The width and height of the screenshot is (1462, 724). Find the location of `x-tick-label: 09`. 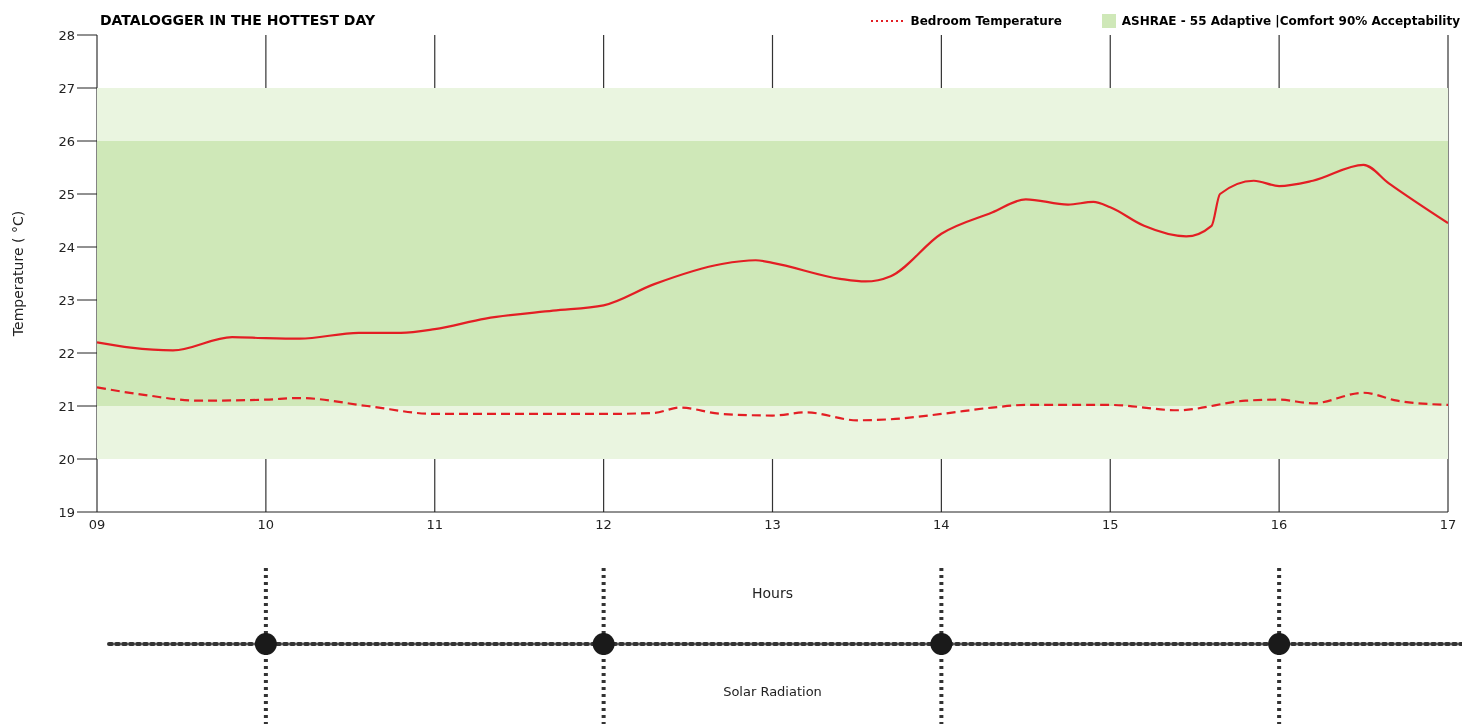

x-tick-label: 09 is located at coordinates (97, 525).